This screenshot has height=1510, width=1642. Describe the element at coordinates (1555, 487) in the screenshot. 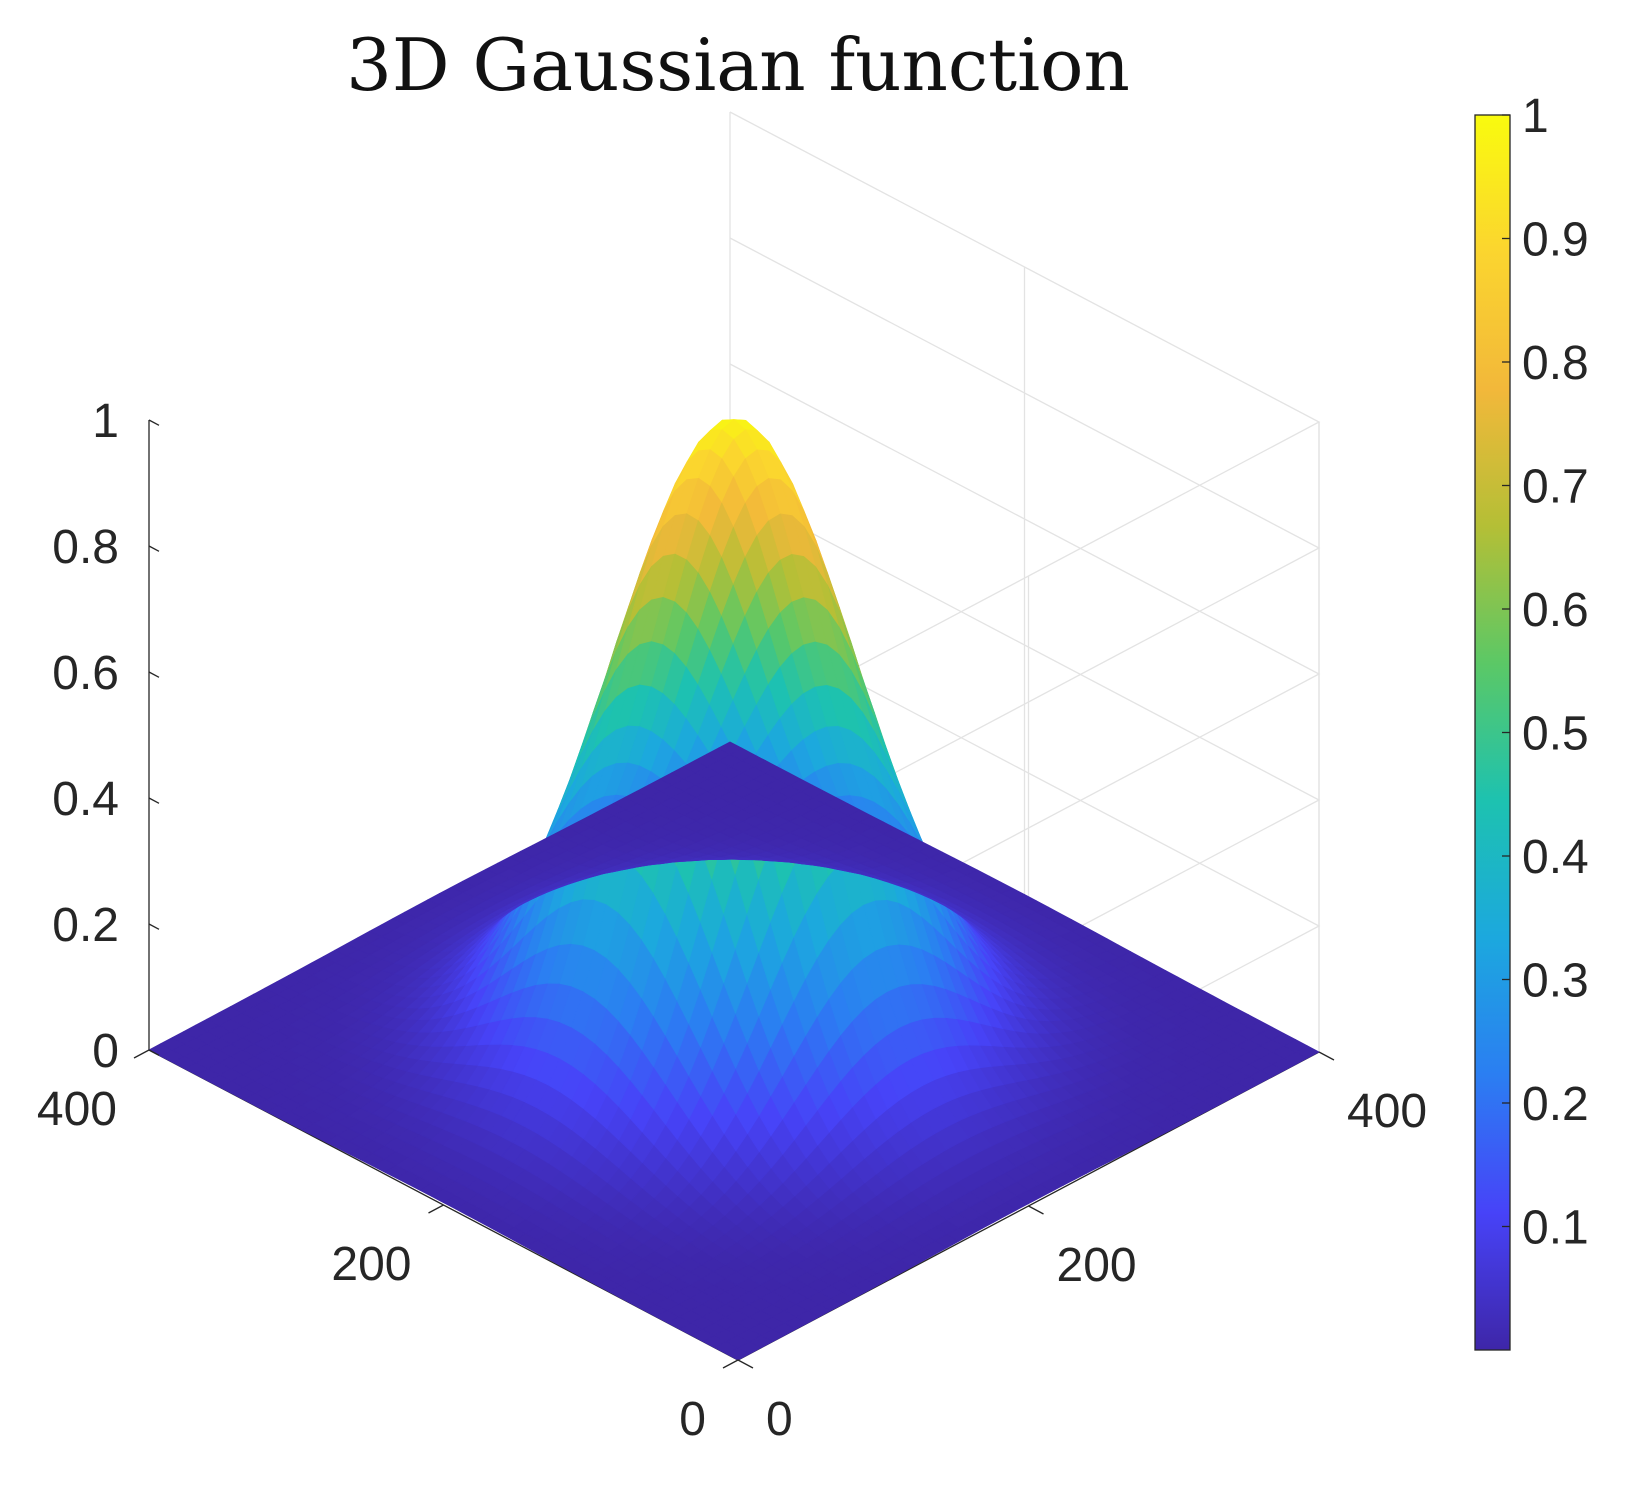

I see `colorbar-tick-label: 0.7` at that location.